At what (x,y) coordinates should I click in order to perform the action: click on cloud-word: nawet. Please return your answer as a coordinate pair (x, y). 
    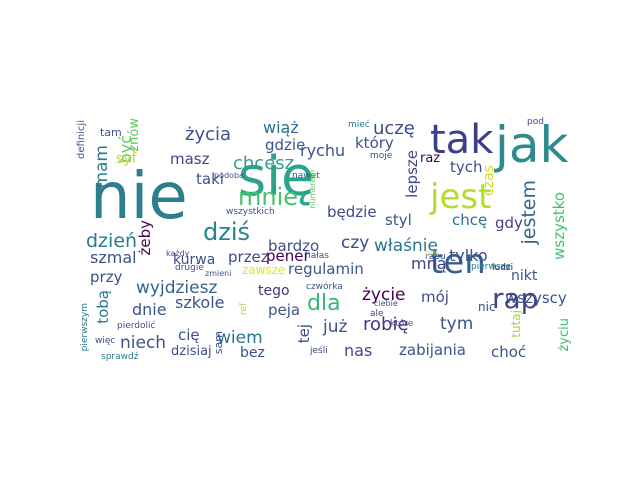
    Looking at the image, I should click on (306, 176).